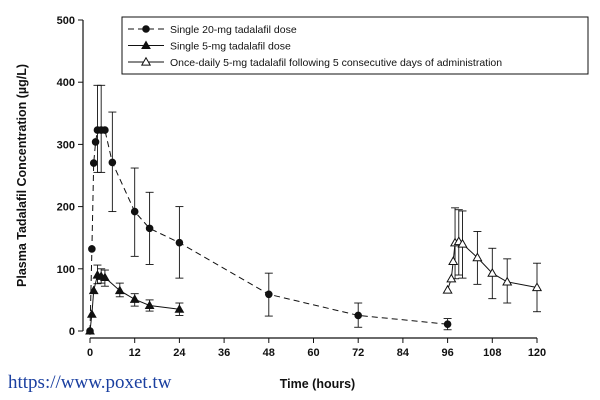 This screenshot has height=400, width=600. What do you see at coordinates (358, 353) in the screenshot?
I see `x-tick-label: 72` at bounding box center [358, 353].